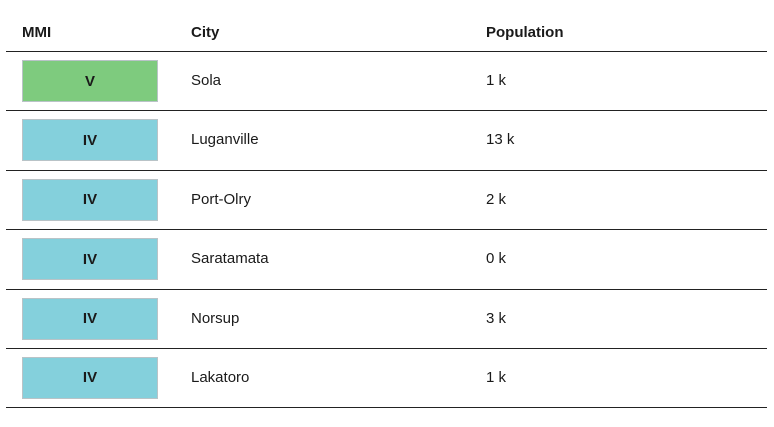 The height and width of the screenshot is (427, 774). I want to click on mmi-badge: V, so click(90, 81).